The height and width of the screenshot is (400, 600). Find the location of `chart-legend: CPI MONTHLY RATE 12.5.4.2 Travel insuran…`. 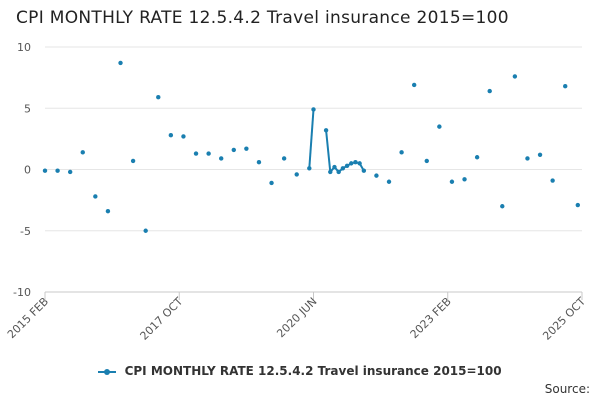

chart-legend: CPI MONTHLY RATE 12.5.4.2 Travel insuran… is located at coordinates (300, 371).